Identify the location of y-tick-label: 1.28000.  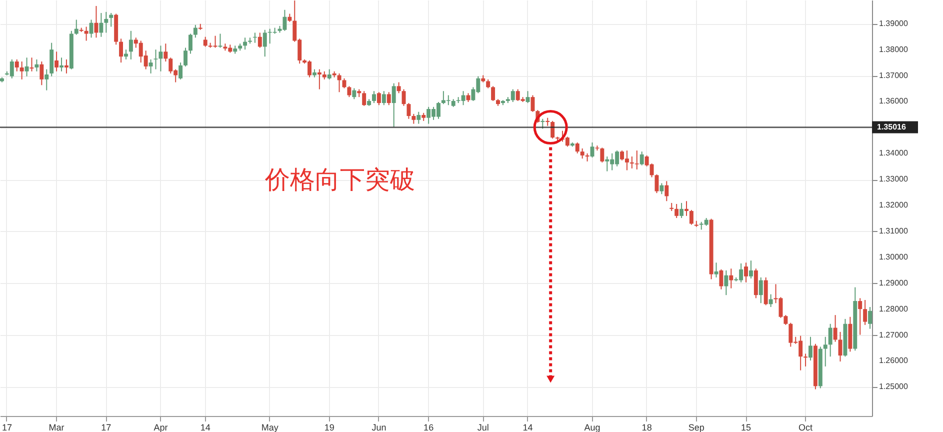
(893, 309).